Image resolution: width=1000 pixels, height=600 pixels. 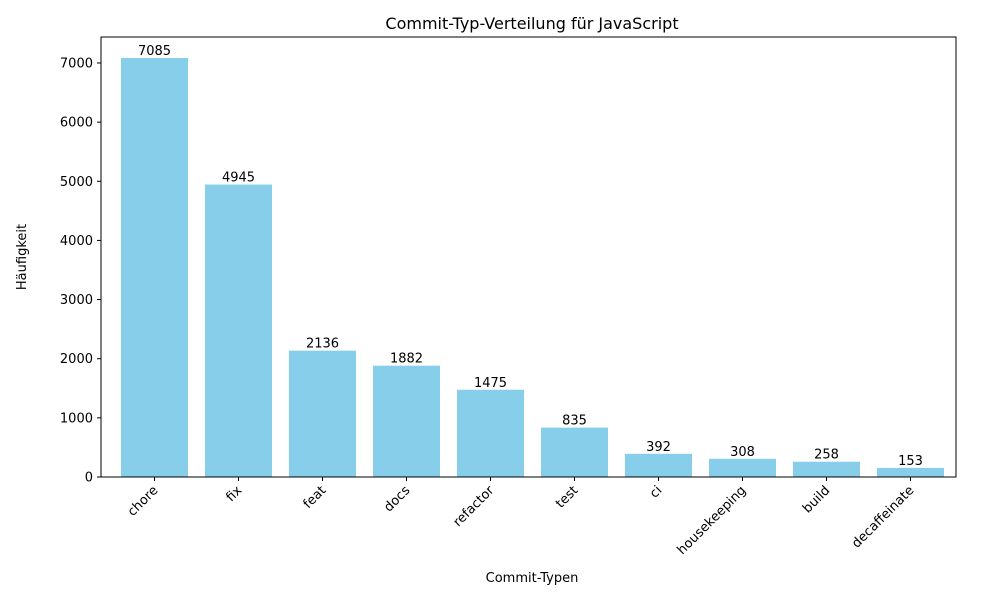 What do you see at coordinates (80, 271) in the screenshot?
I see `y-axis: 0 1000 2000 3000 4000 5000 6000 7000` at bounding box center [80, 271].